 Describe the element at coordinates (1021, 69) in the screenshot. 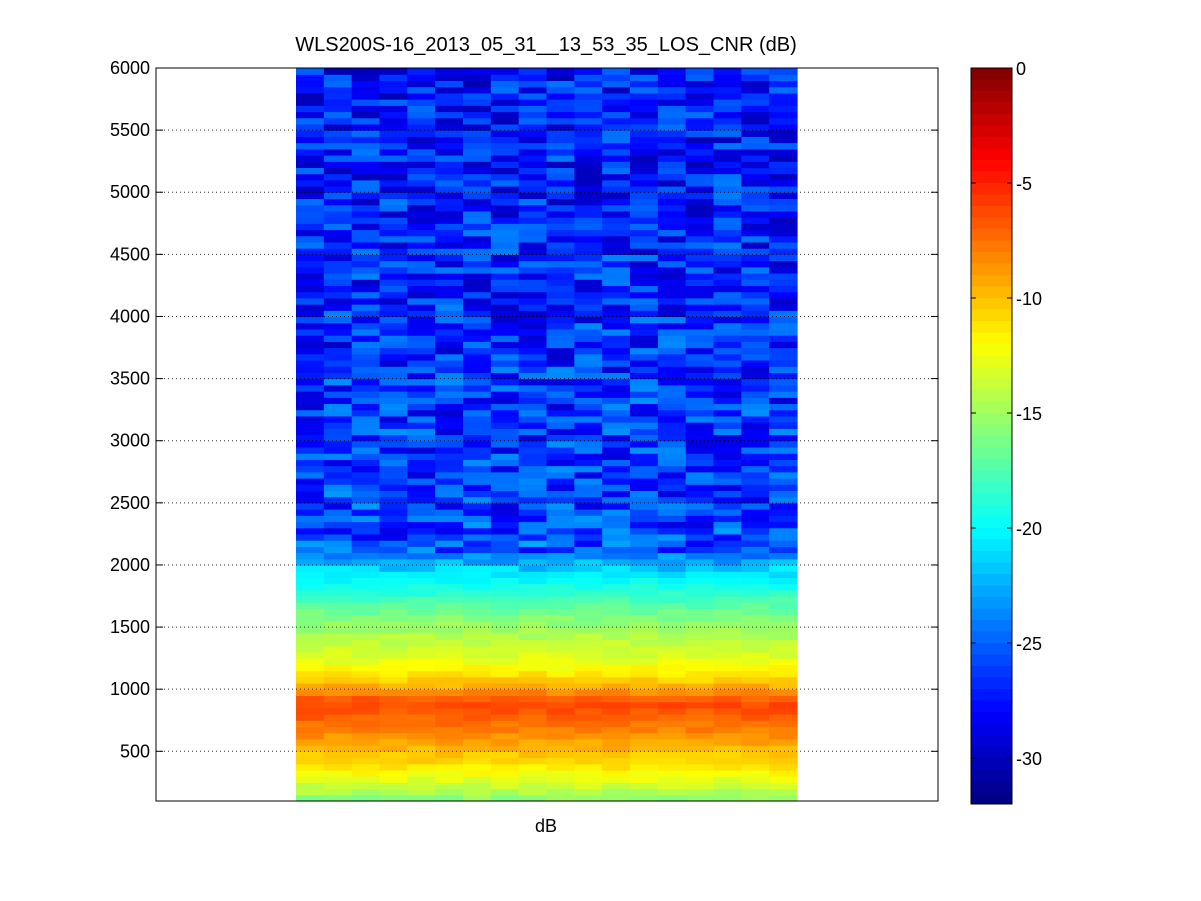

I see `colorbar-tick-label: 0` at that location.